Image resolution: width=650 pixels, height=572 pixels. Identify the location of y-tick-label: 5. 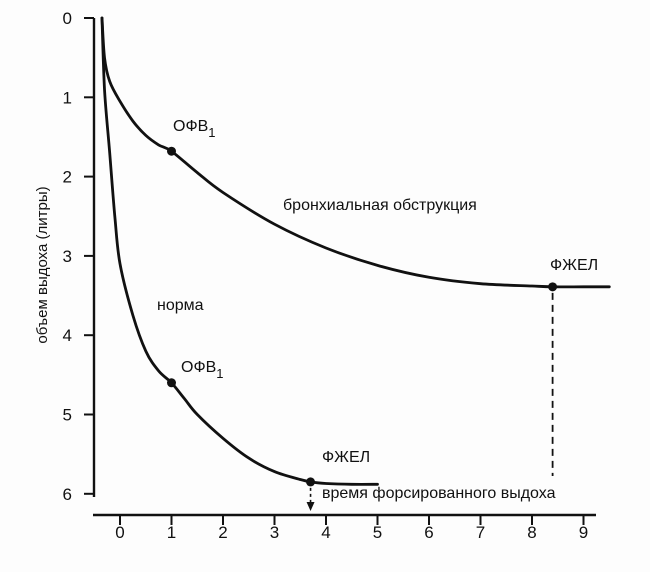
(67, 415).